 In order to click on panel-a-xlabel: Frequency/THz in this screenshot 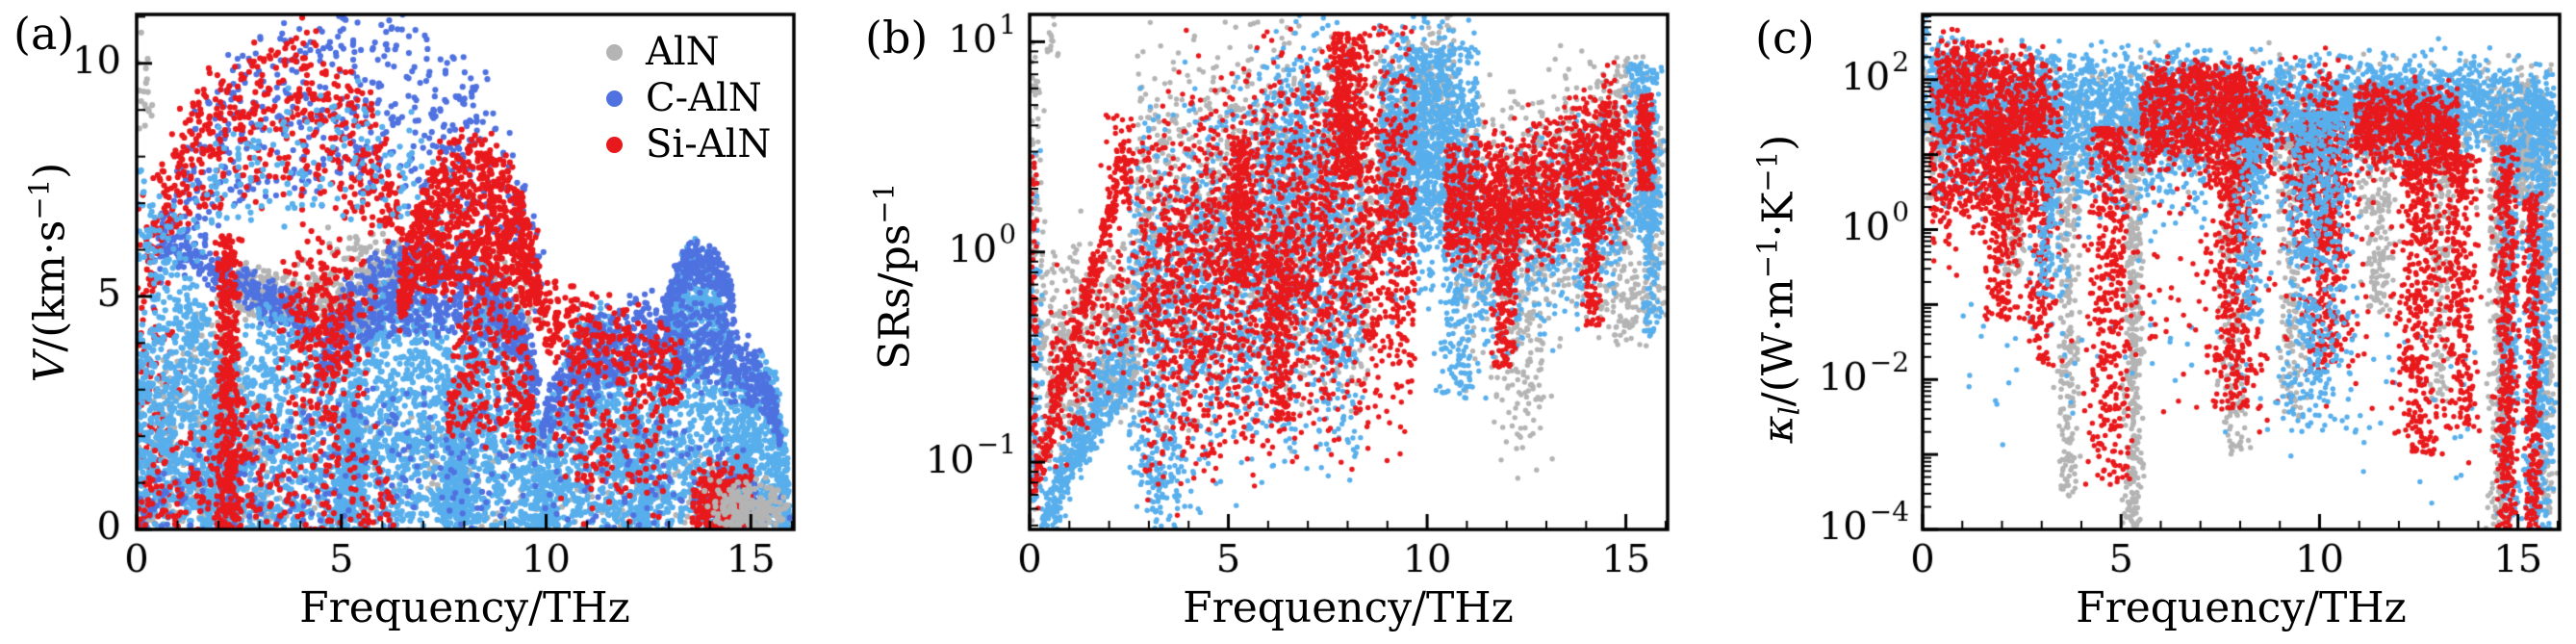, I will do `click(464, 607)`.